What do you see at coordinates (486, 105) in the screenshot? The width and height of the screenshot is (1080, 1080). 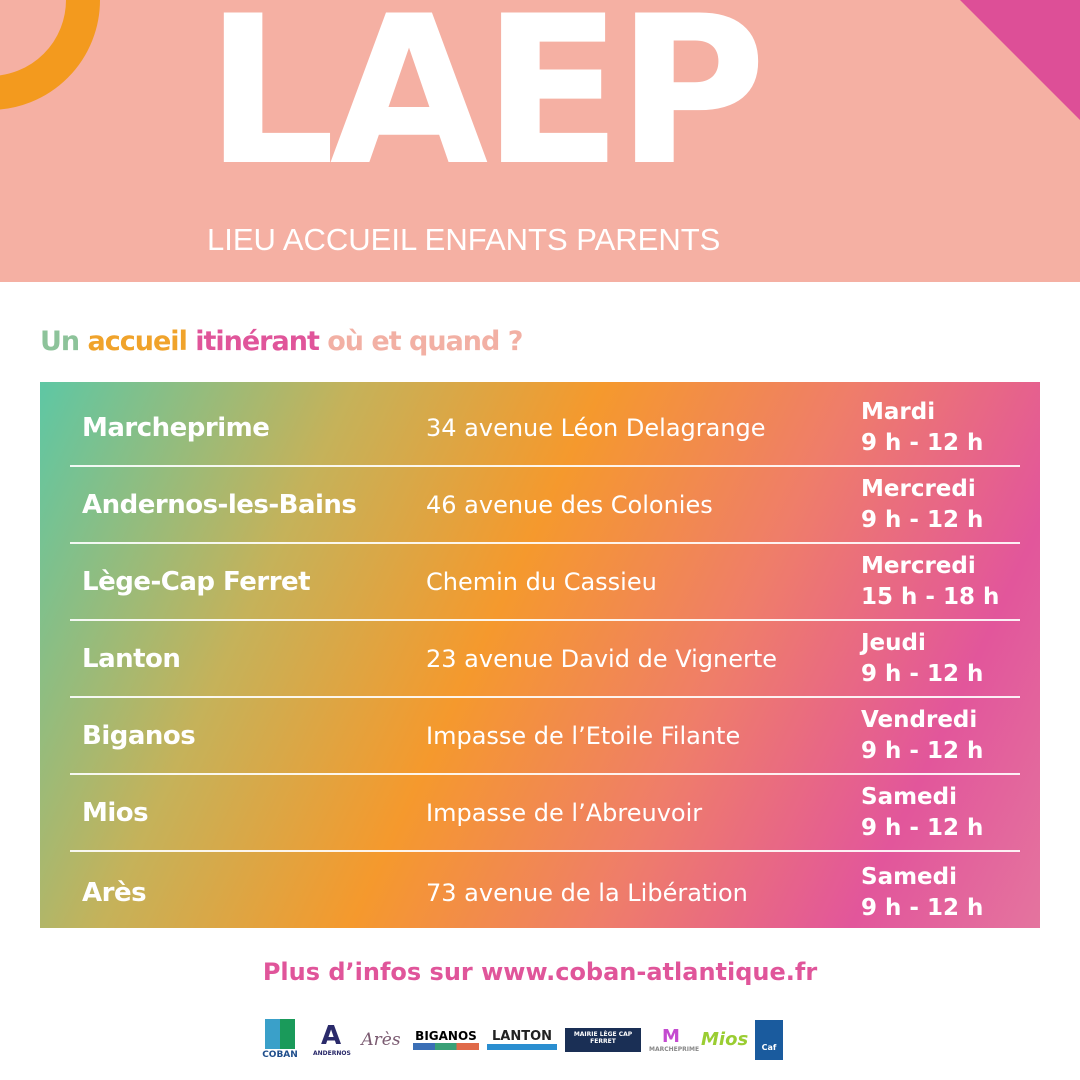 I see `laep-logo: LAEP` at bounding box center [486, 105].